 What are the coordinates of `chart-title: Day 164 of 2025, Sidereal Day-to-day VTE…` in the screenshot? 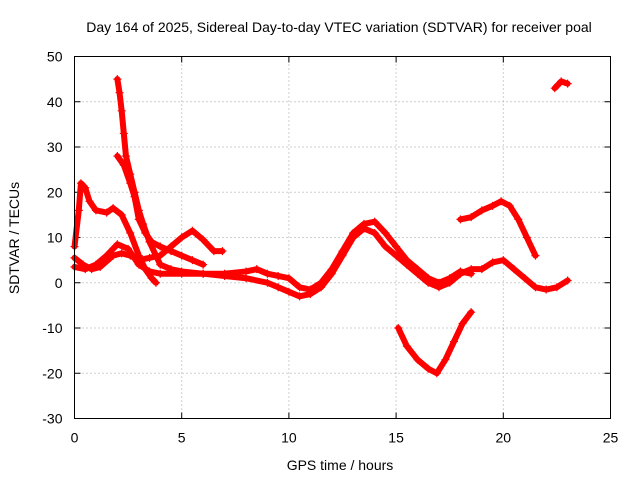 It's located at (339, 27).